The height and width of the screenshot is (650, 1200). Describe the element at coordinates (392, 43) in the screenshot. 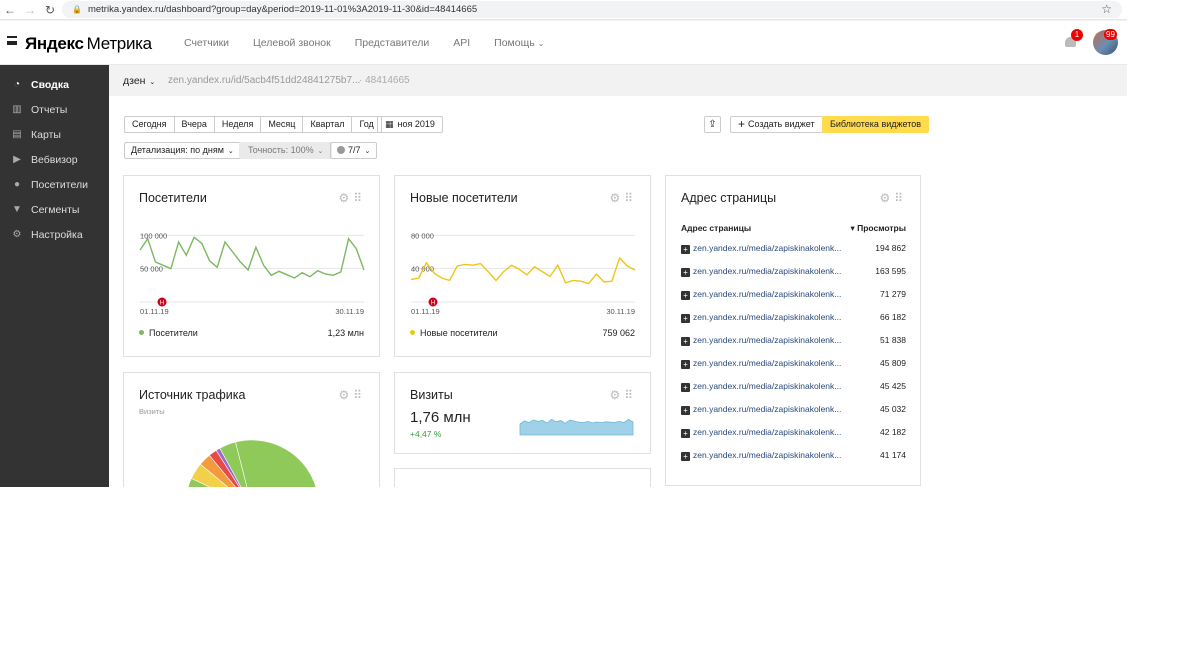

I see `nav-representatives: Представители` at that location.